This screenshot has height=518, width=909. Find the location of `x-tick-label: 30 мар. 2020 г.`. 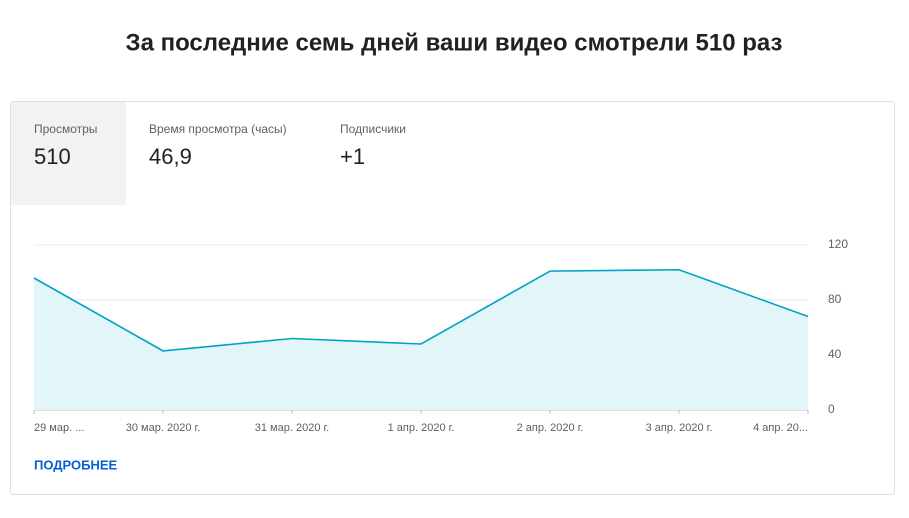

x-tick-label: 30 мар. 2020 г. is located at coordinates (163, 428).